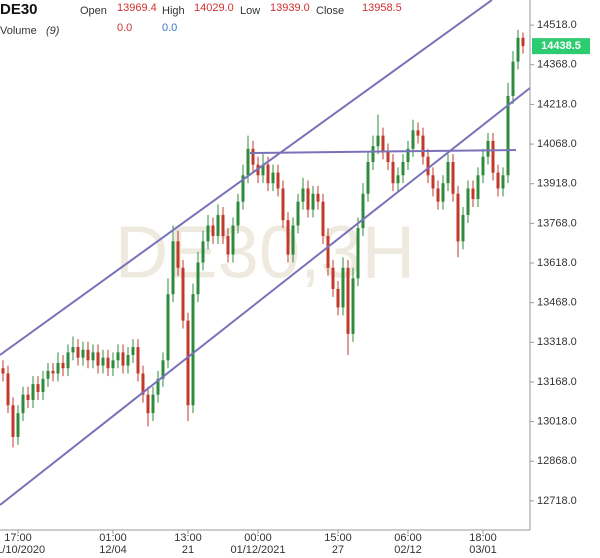 The width and height of the screenshot is (600, 558). What do you see at coordinates (93, 11) in the screenshot?
I see `label: Open` at bounding box center [93, 11].